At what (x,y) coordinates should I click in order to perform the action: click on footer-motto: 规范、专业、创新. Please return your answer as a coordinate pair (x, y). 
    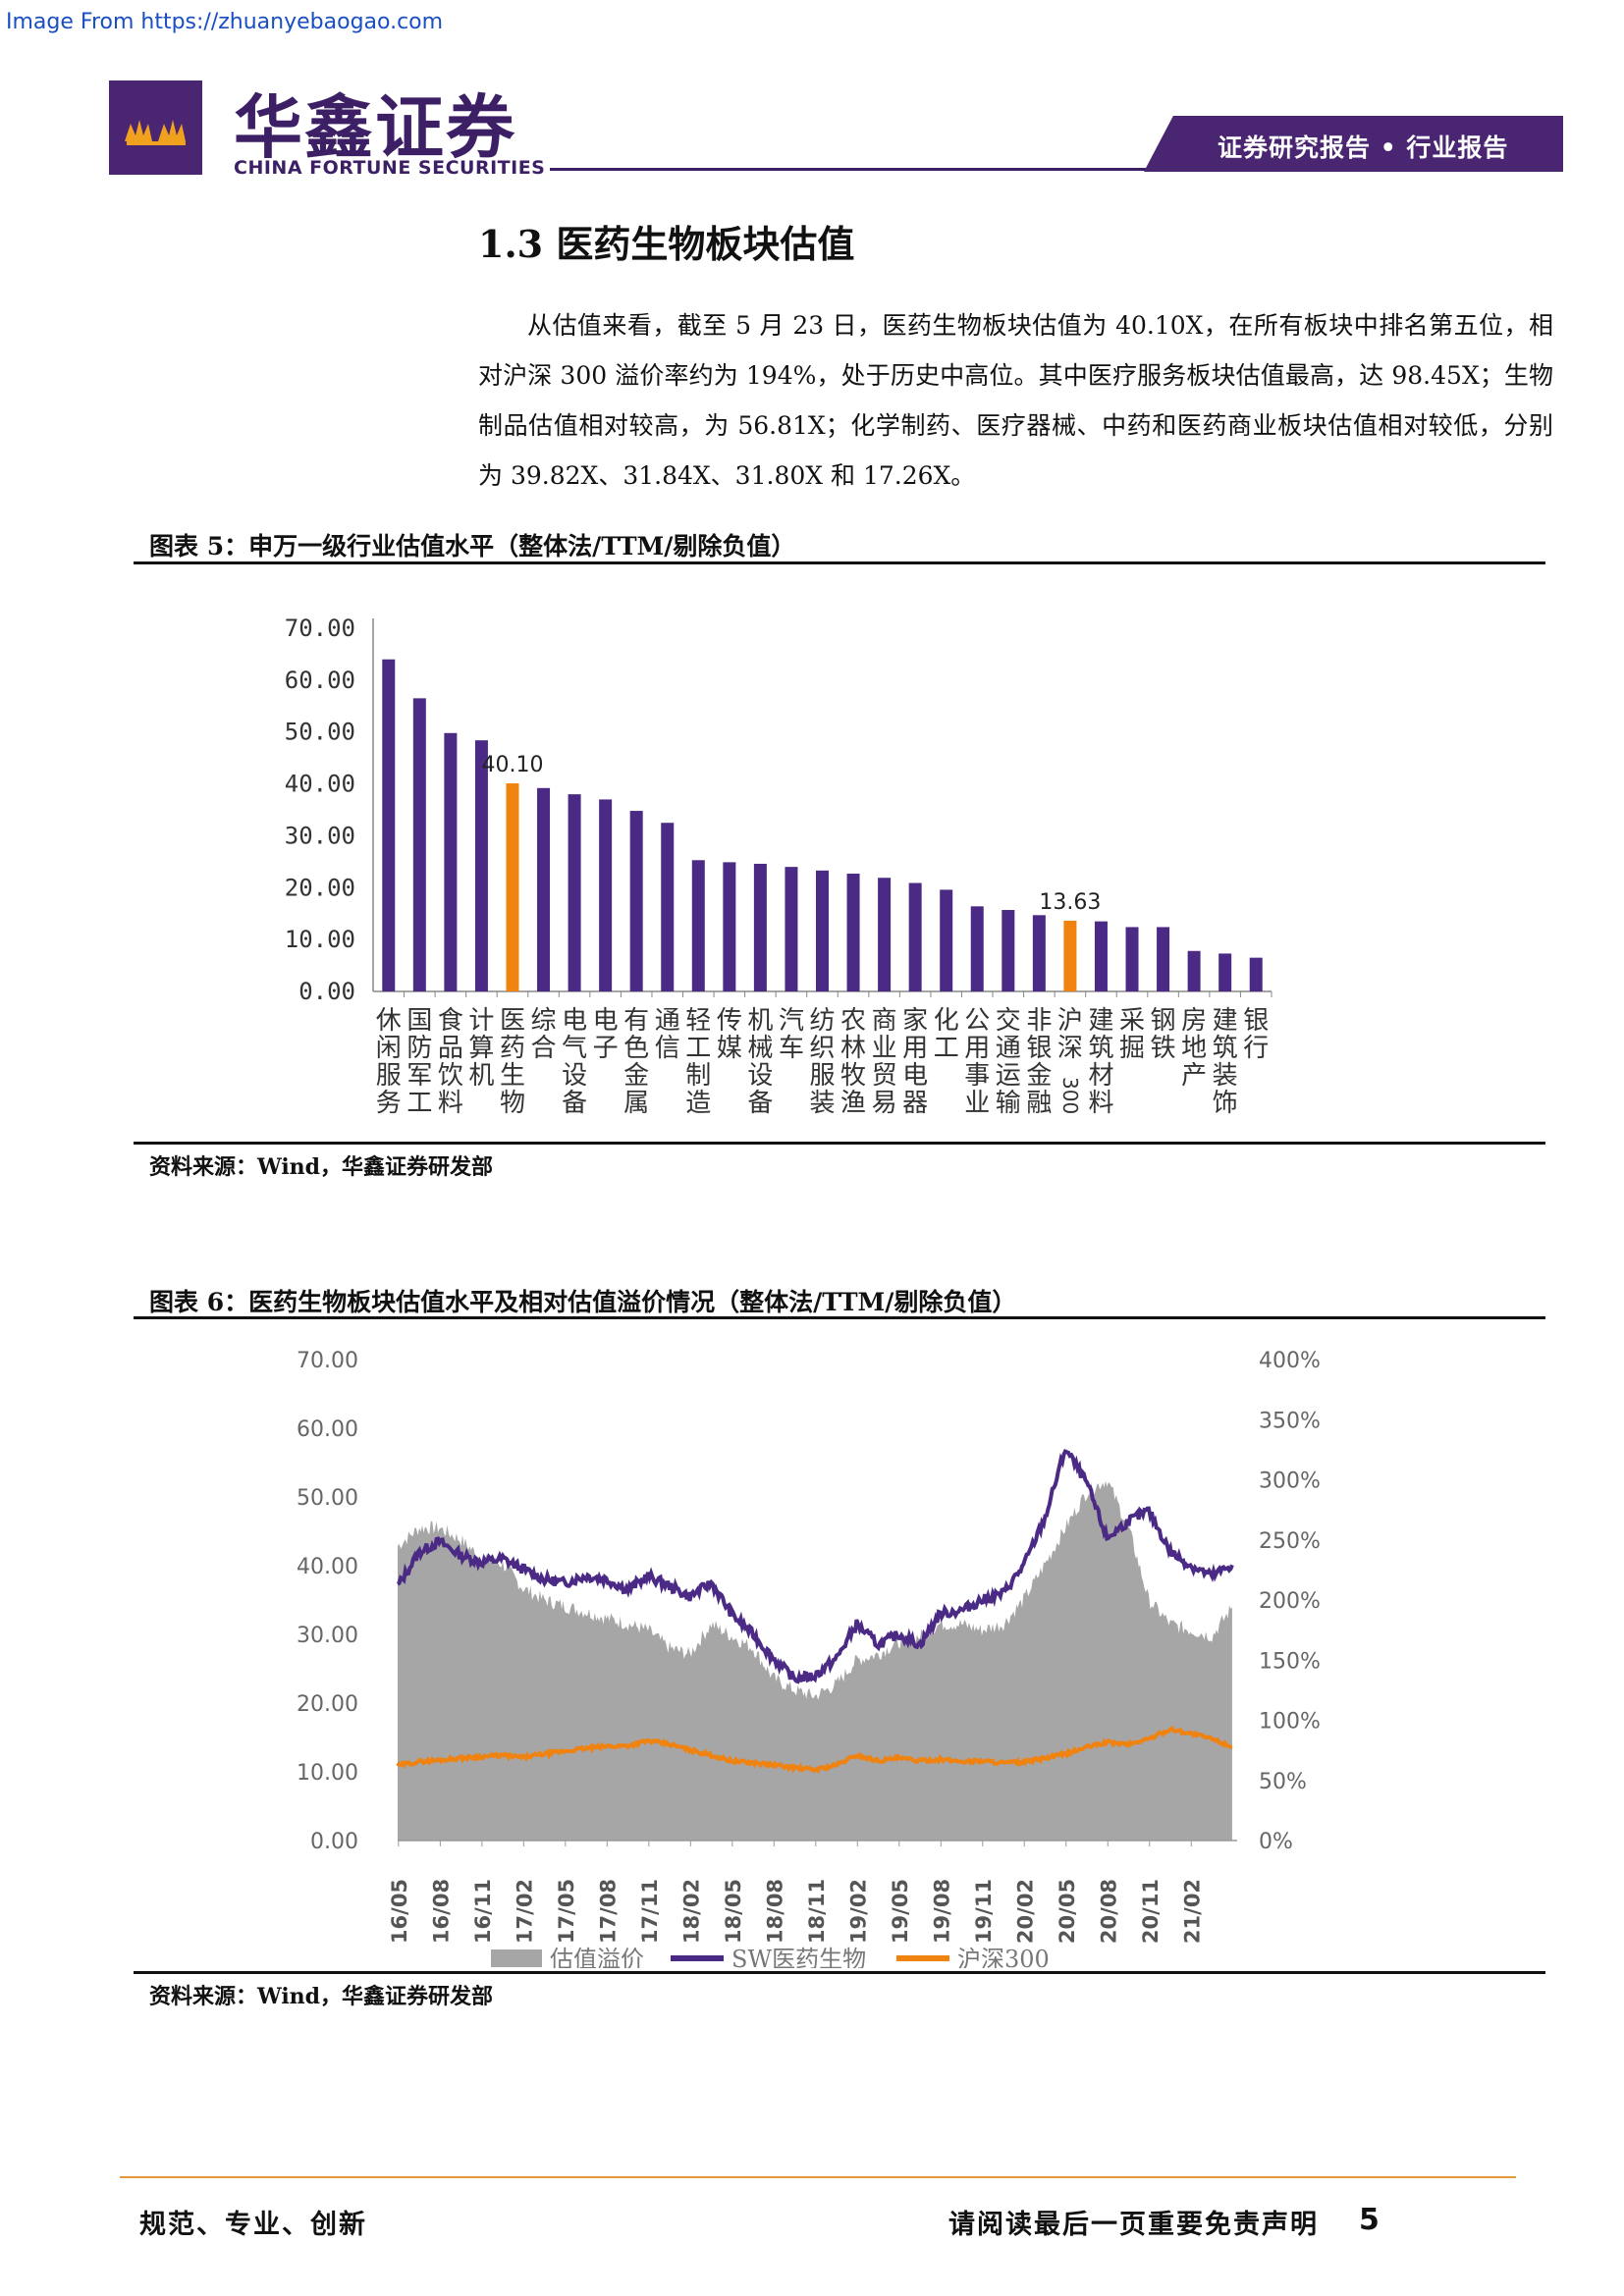
    Looking at the image, I should click on (253, 2225).